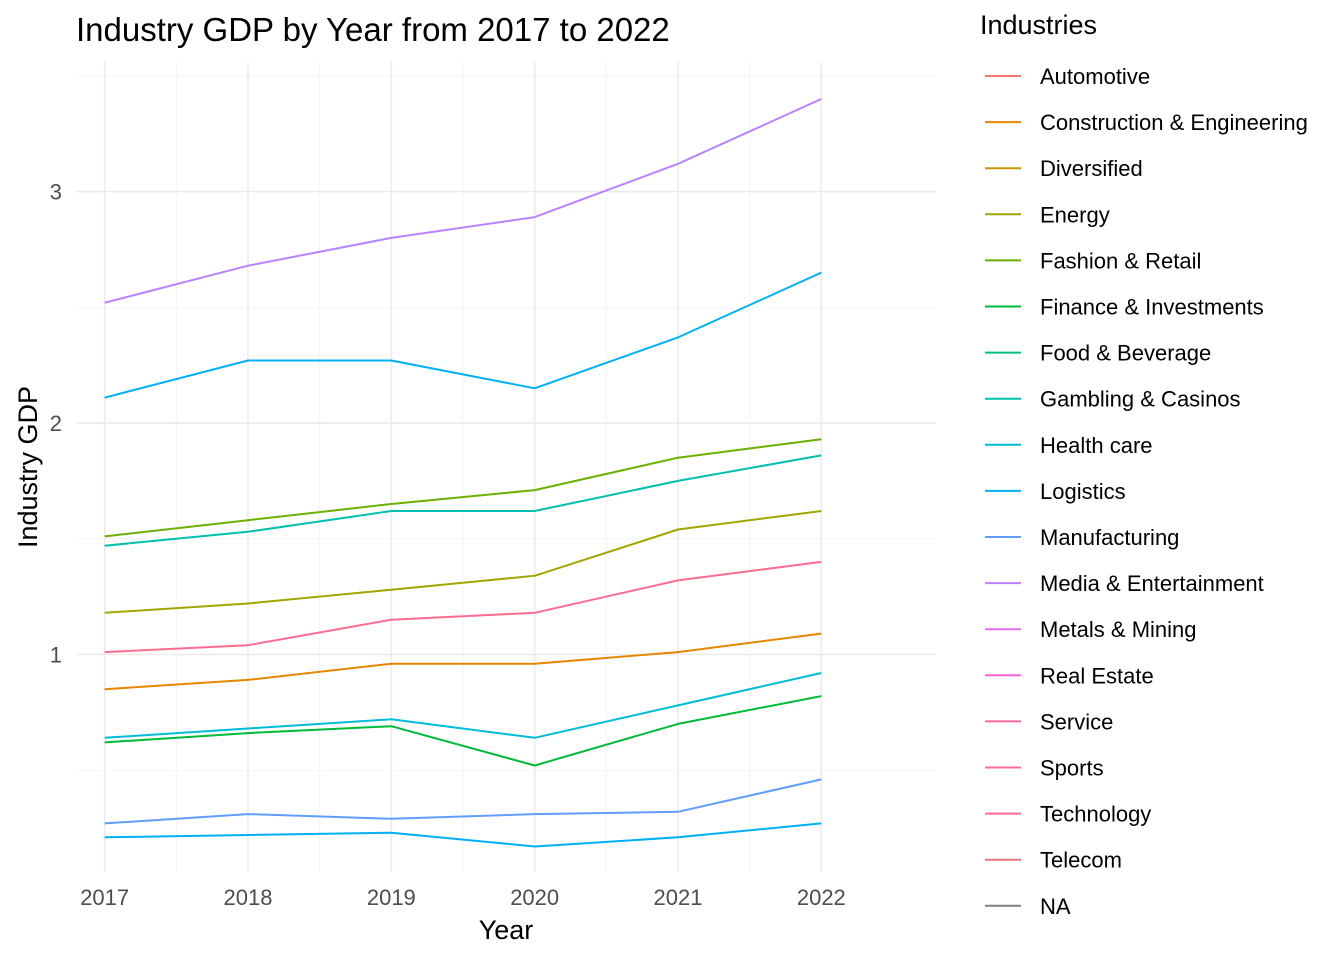 The height and width of the screenshot is (960, 1344). Describe the element at coordinates (28, 467) in the screenshot. I see `y-axis-title: Industry GDP` at that location.